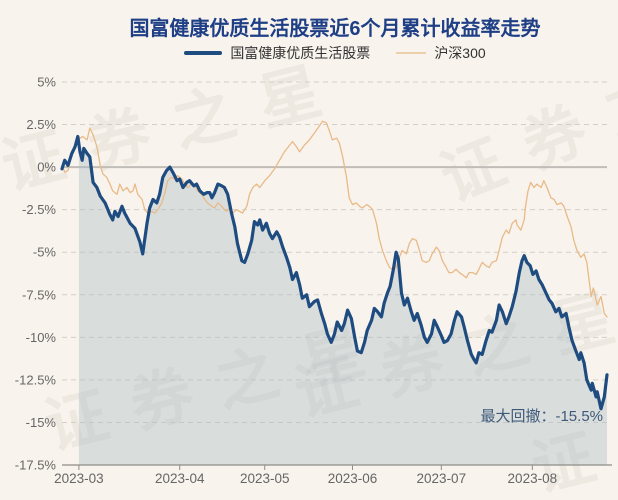 The width and height of the screenshot is (618, 500). I want to click on y-tick-label: -5%, so click(45, 252).